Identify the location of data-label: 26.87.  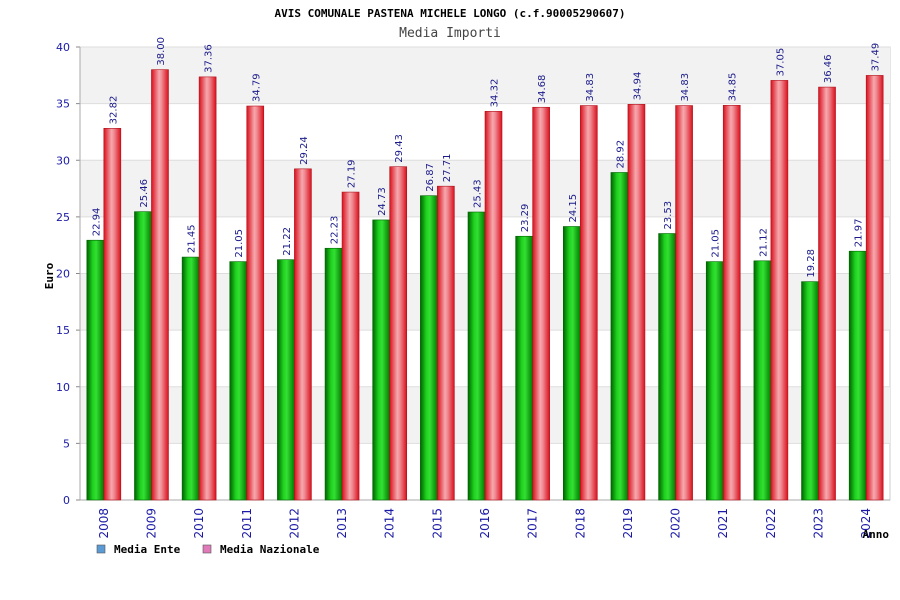
(430, 177).